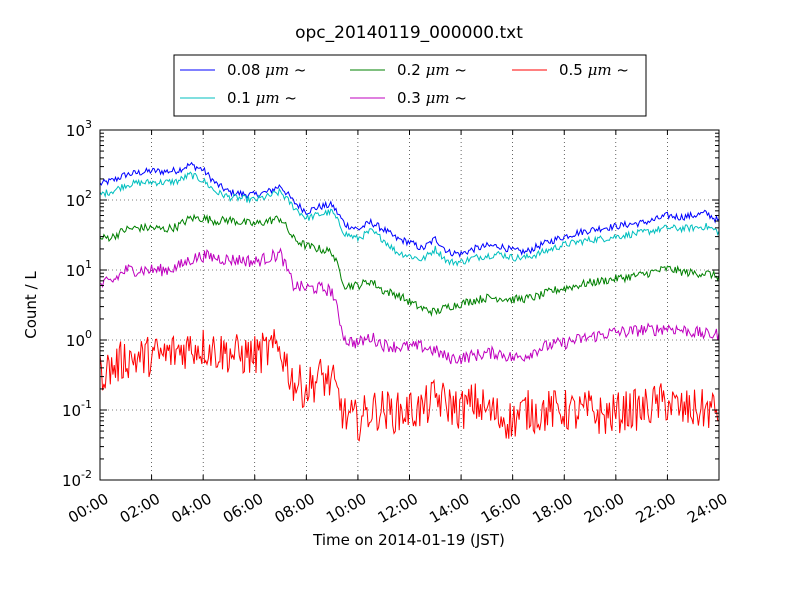  What do you see at coordinates (432, 70) in the screenshot?
I see `legend-label: 0.2 μm ~` at bounding box center [432, 70].